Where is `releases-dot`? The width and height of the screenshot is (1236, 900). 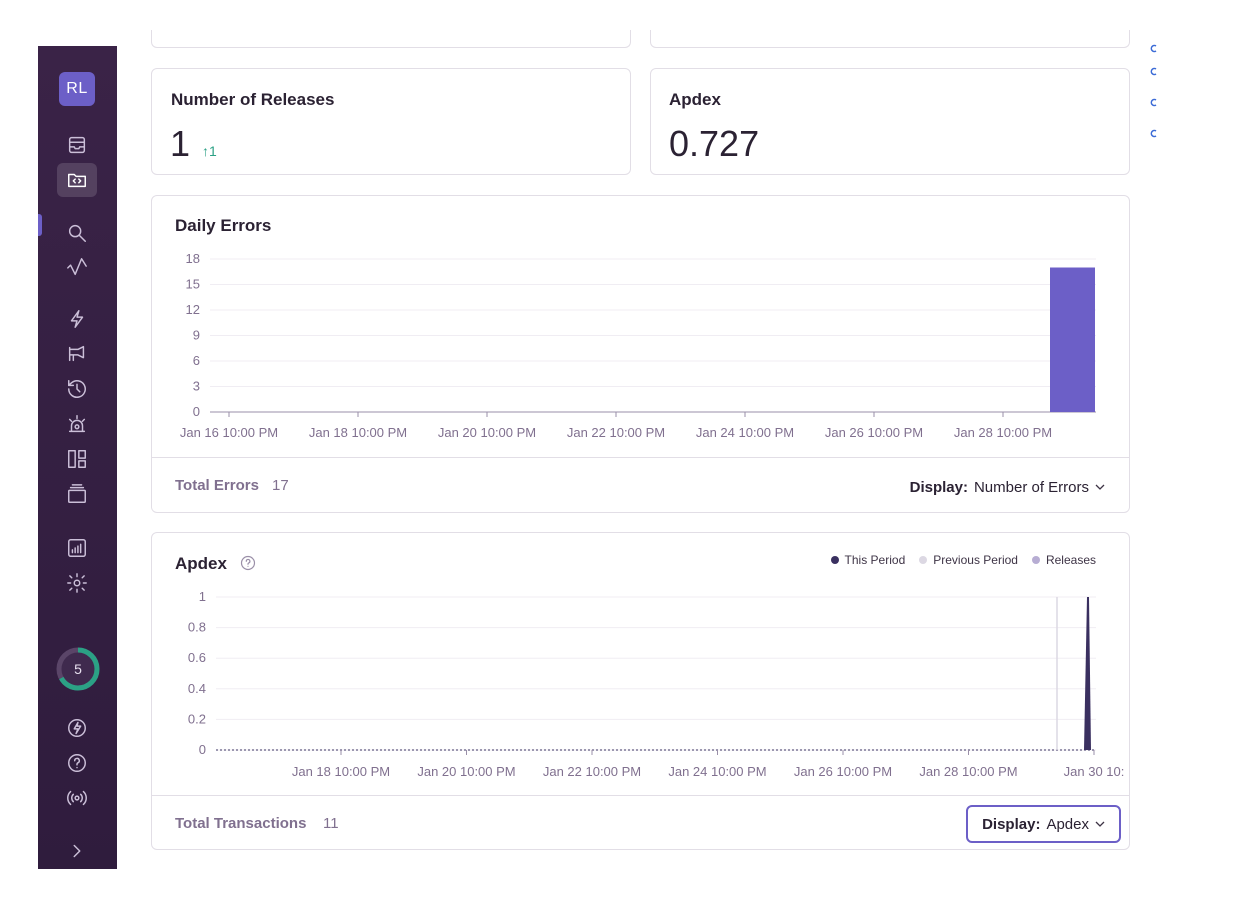
releases-dot is located at coordinates (1035, 560).